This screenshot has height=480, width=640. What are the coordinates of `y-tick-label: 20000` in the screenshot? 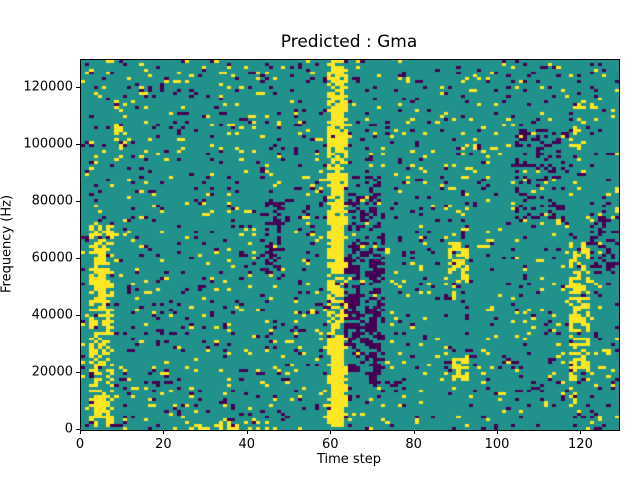 It's located at (52, 372).